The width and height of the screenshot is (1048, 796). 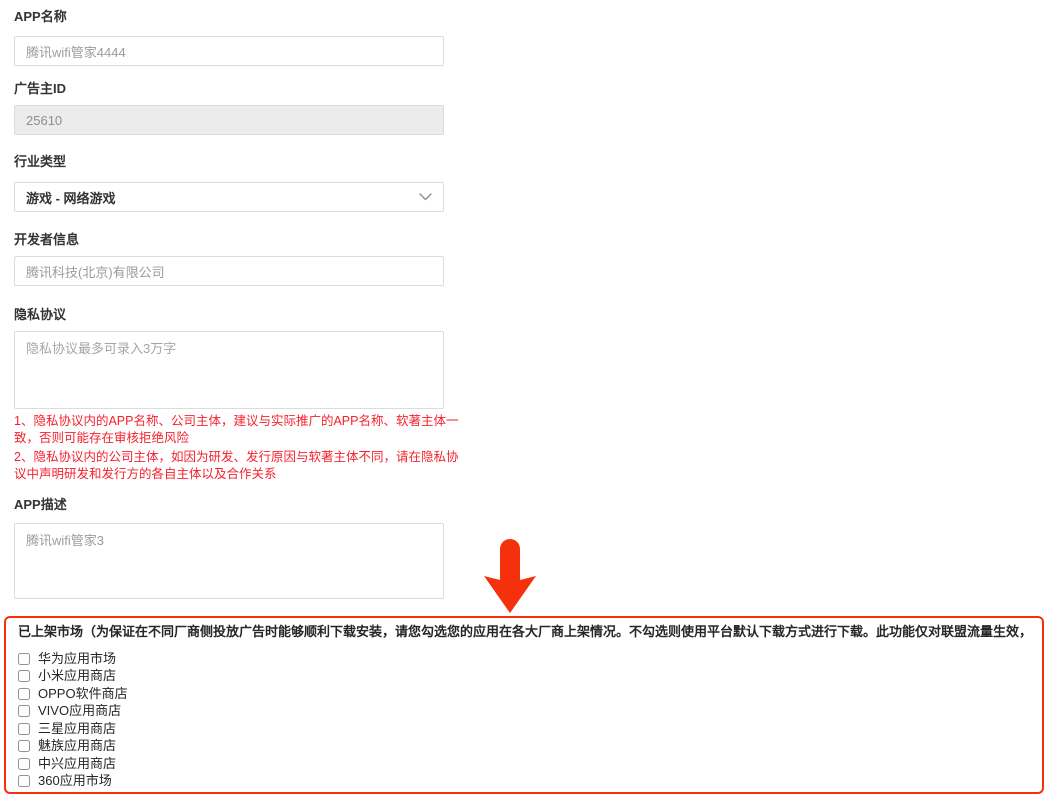 I want to click on store-row-zte: 中兴应用商店, so click(x=524, y=764).